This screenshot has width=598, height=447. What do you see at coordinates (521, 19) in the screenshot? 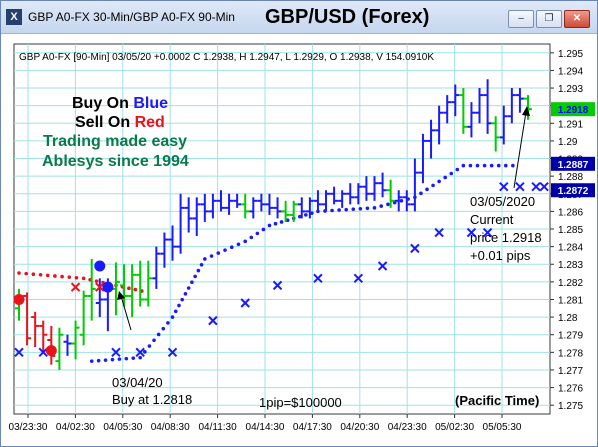
I see `minimize-button: –` at bounding box center [521, 19].